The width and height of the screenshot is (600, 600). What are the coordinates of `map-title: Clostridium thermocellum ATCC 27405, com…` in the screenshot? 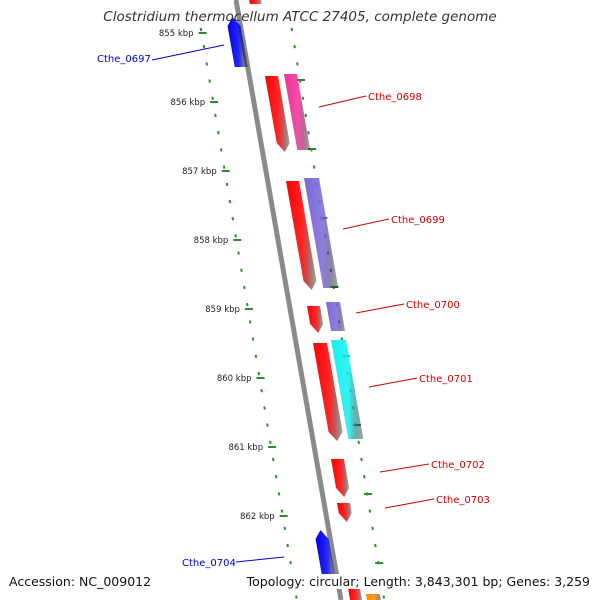 It's located at (300, 17).